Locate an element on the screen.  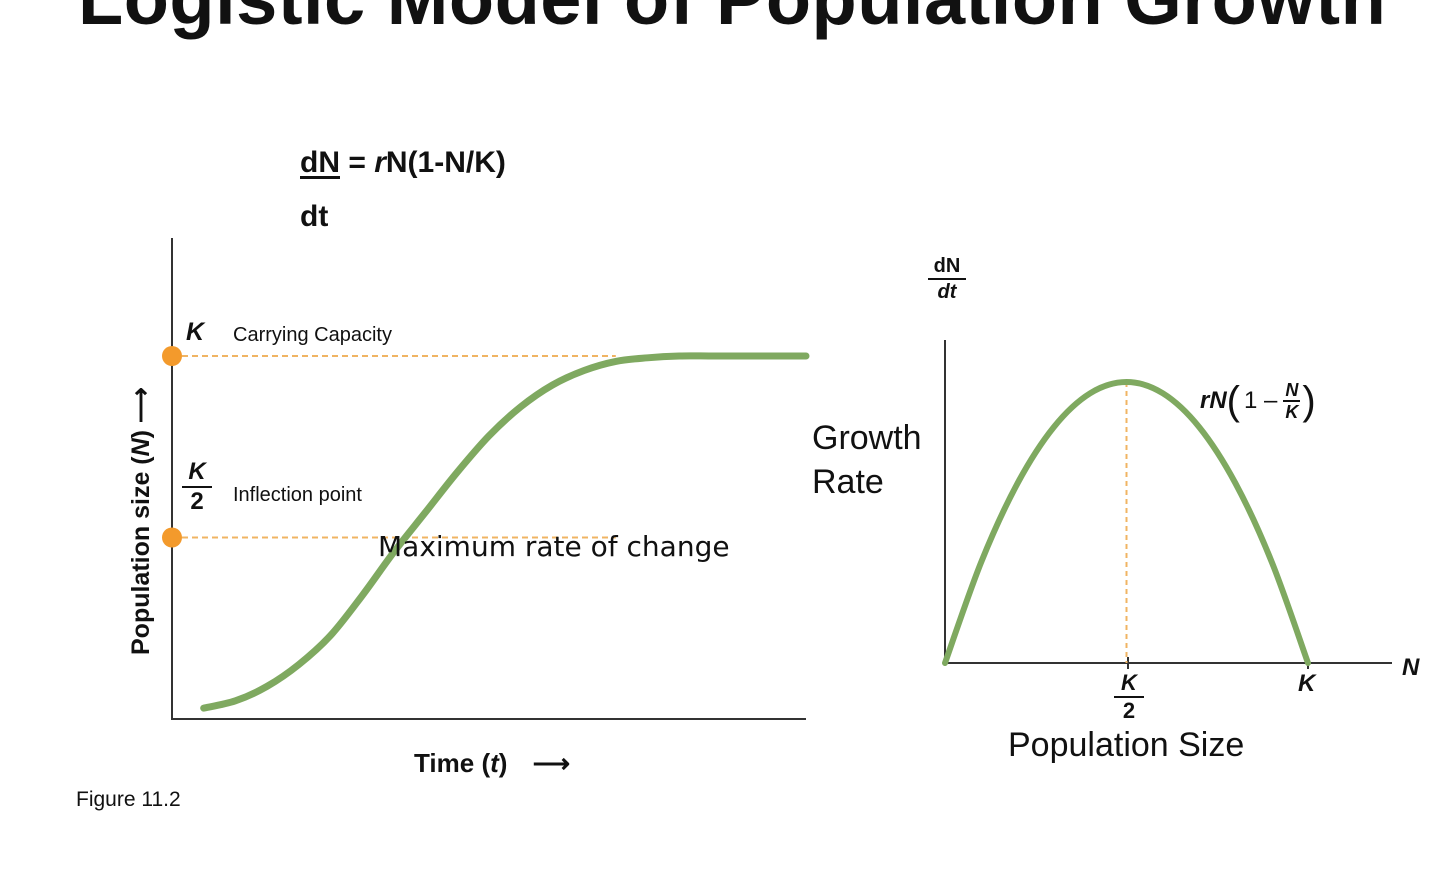
figure-caption: Figure 11.2 is located at coordinates (128, 799).